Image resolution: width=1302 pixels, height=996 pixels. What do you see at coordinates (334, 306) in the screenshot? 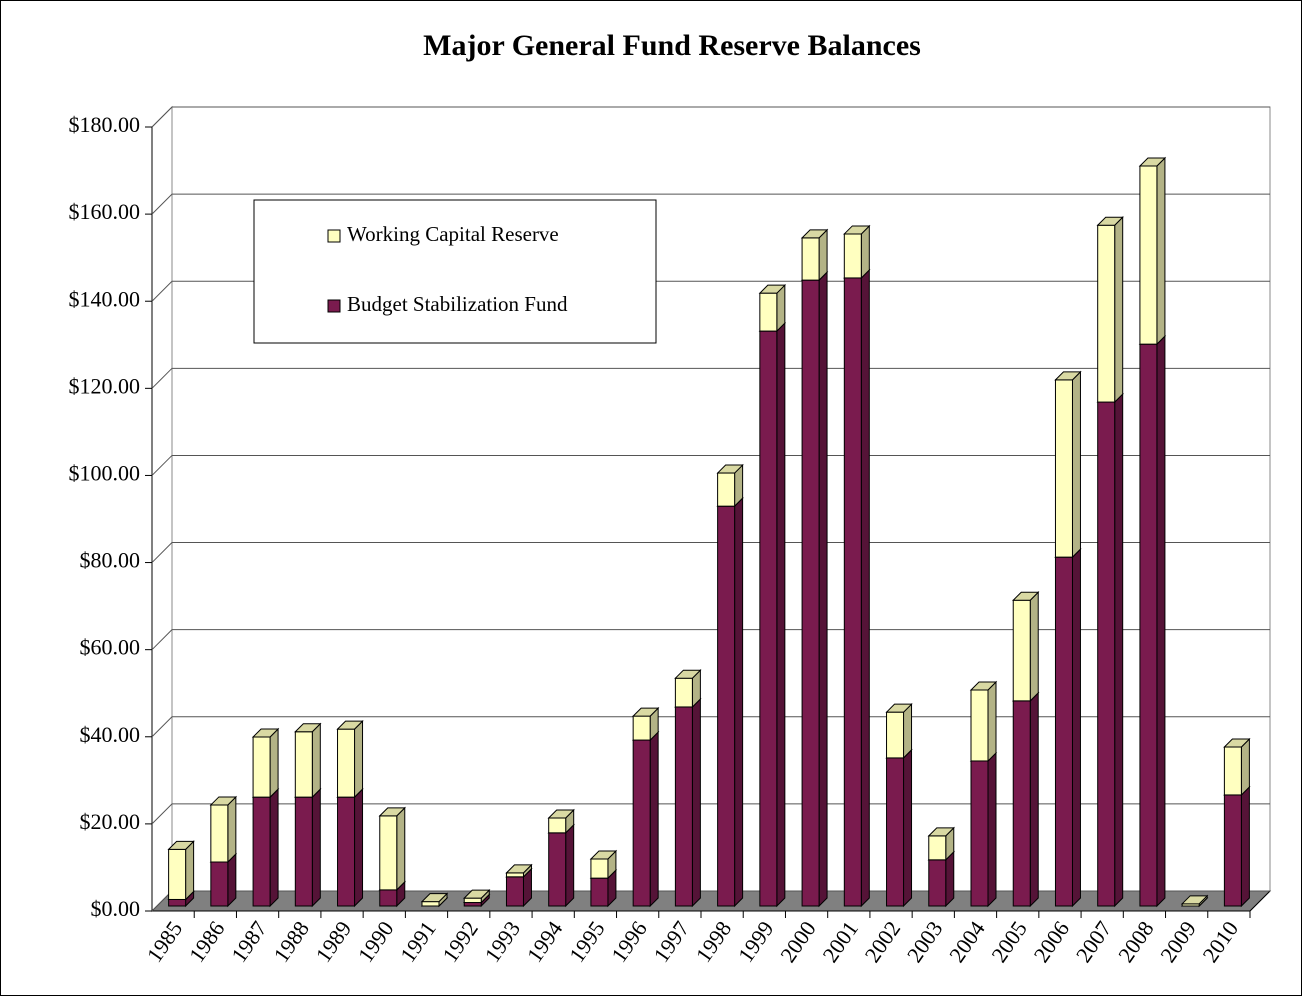
I see `legend-swatch` at bounding box center [334, 306].